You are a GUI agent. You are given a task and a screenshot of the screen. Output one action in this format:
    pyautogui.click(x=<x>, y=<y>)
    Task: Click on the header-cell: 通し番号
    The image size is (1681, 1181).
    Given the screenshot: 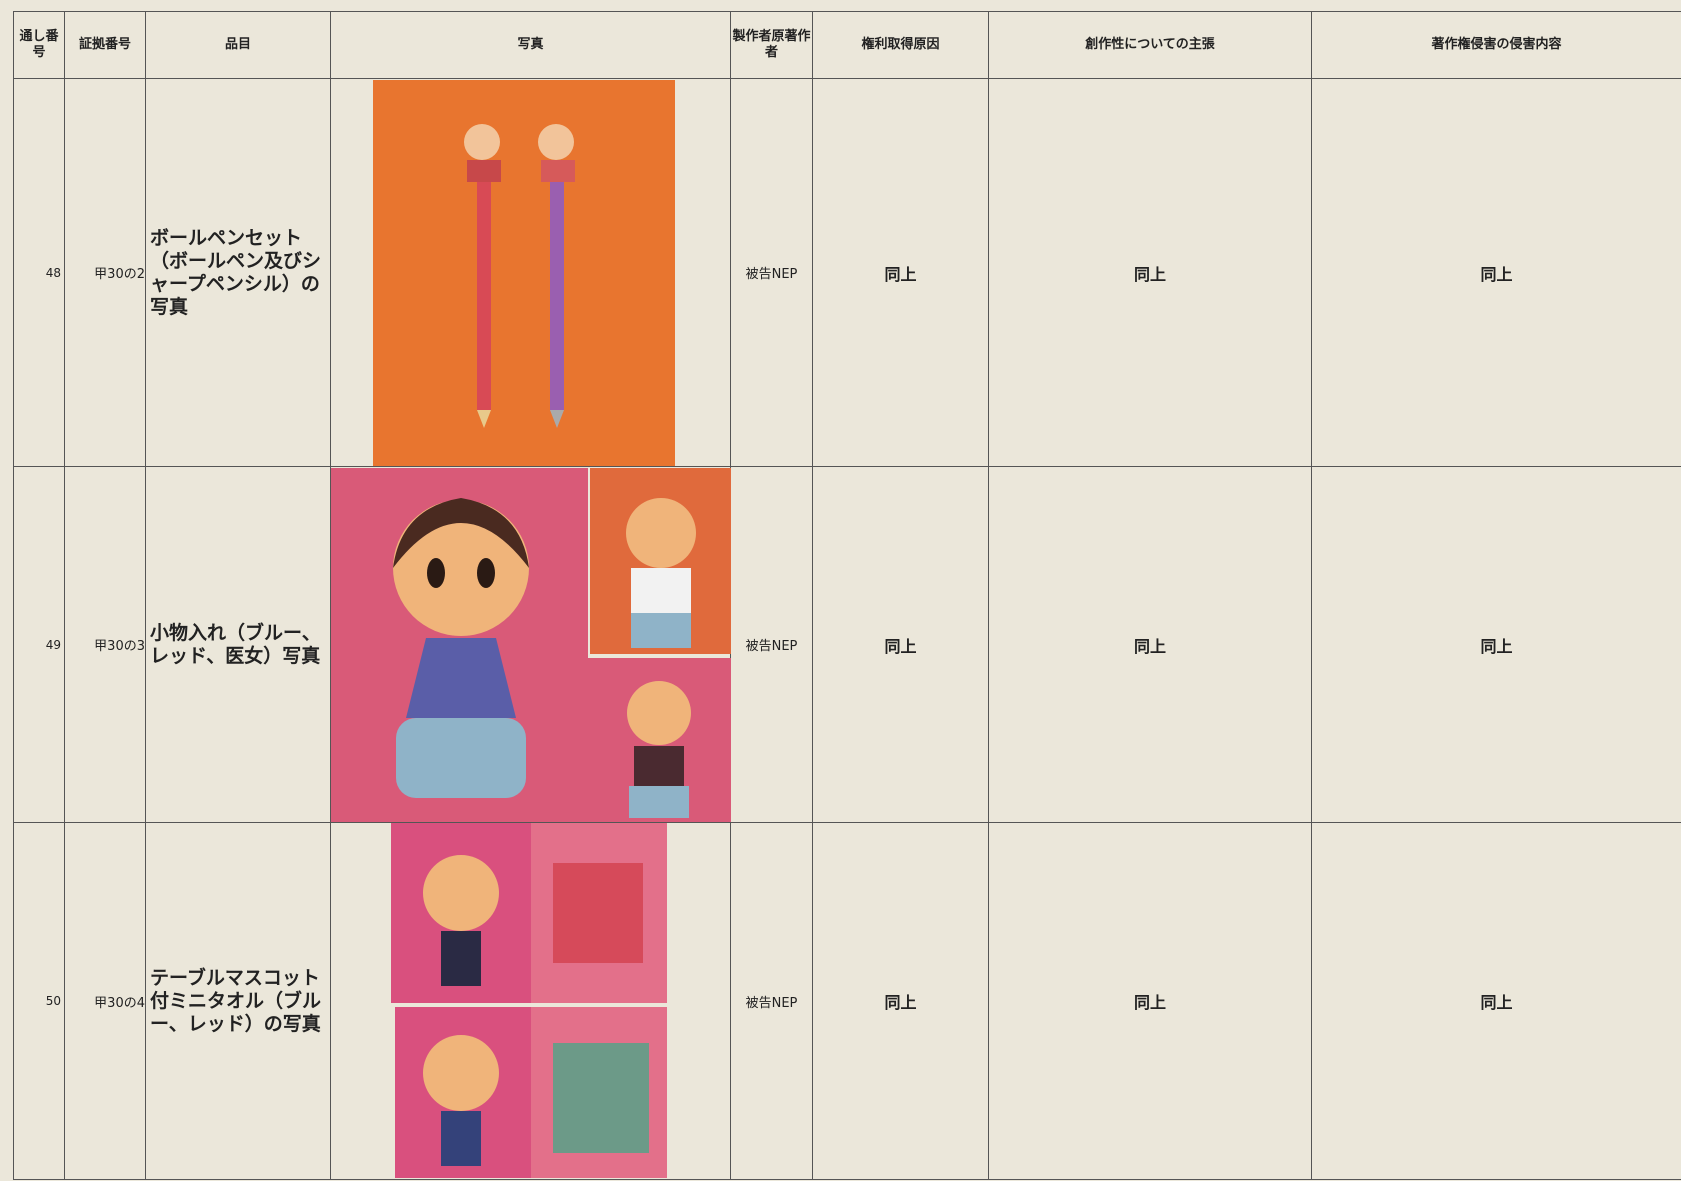 What is the action you would take?
    pyautogui.click(x=39, y=45)
    